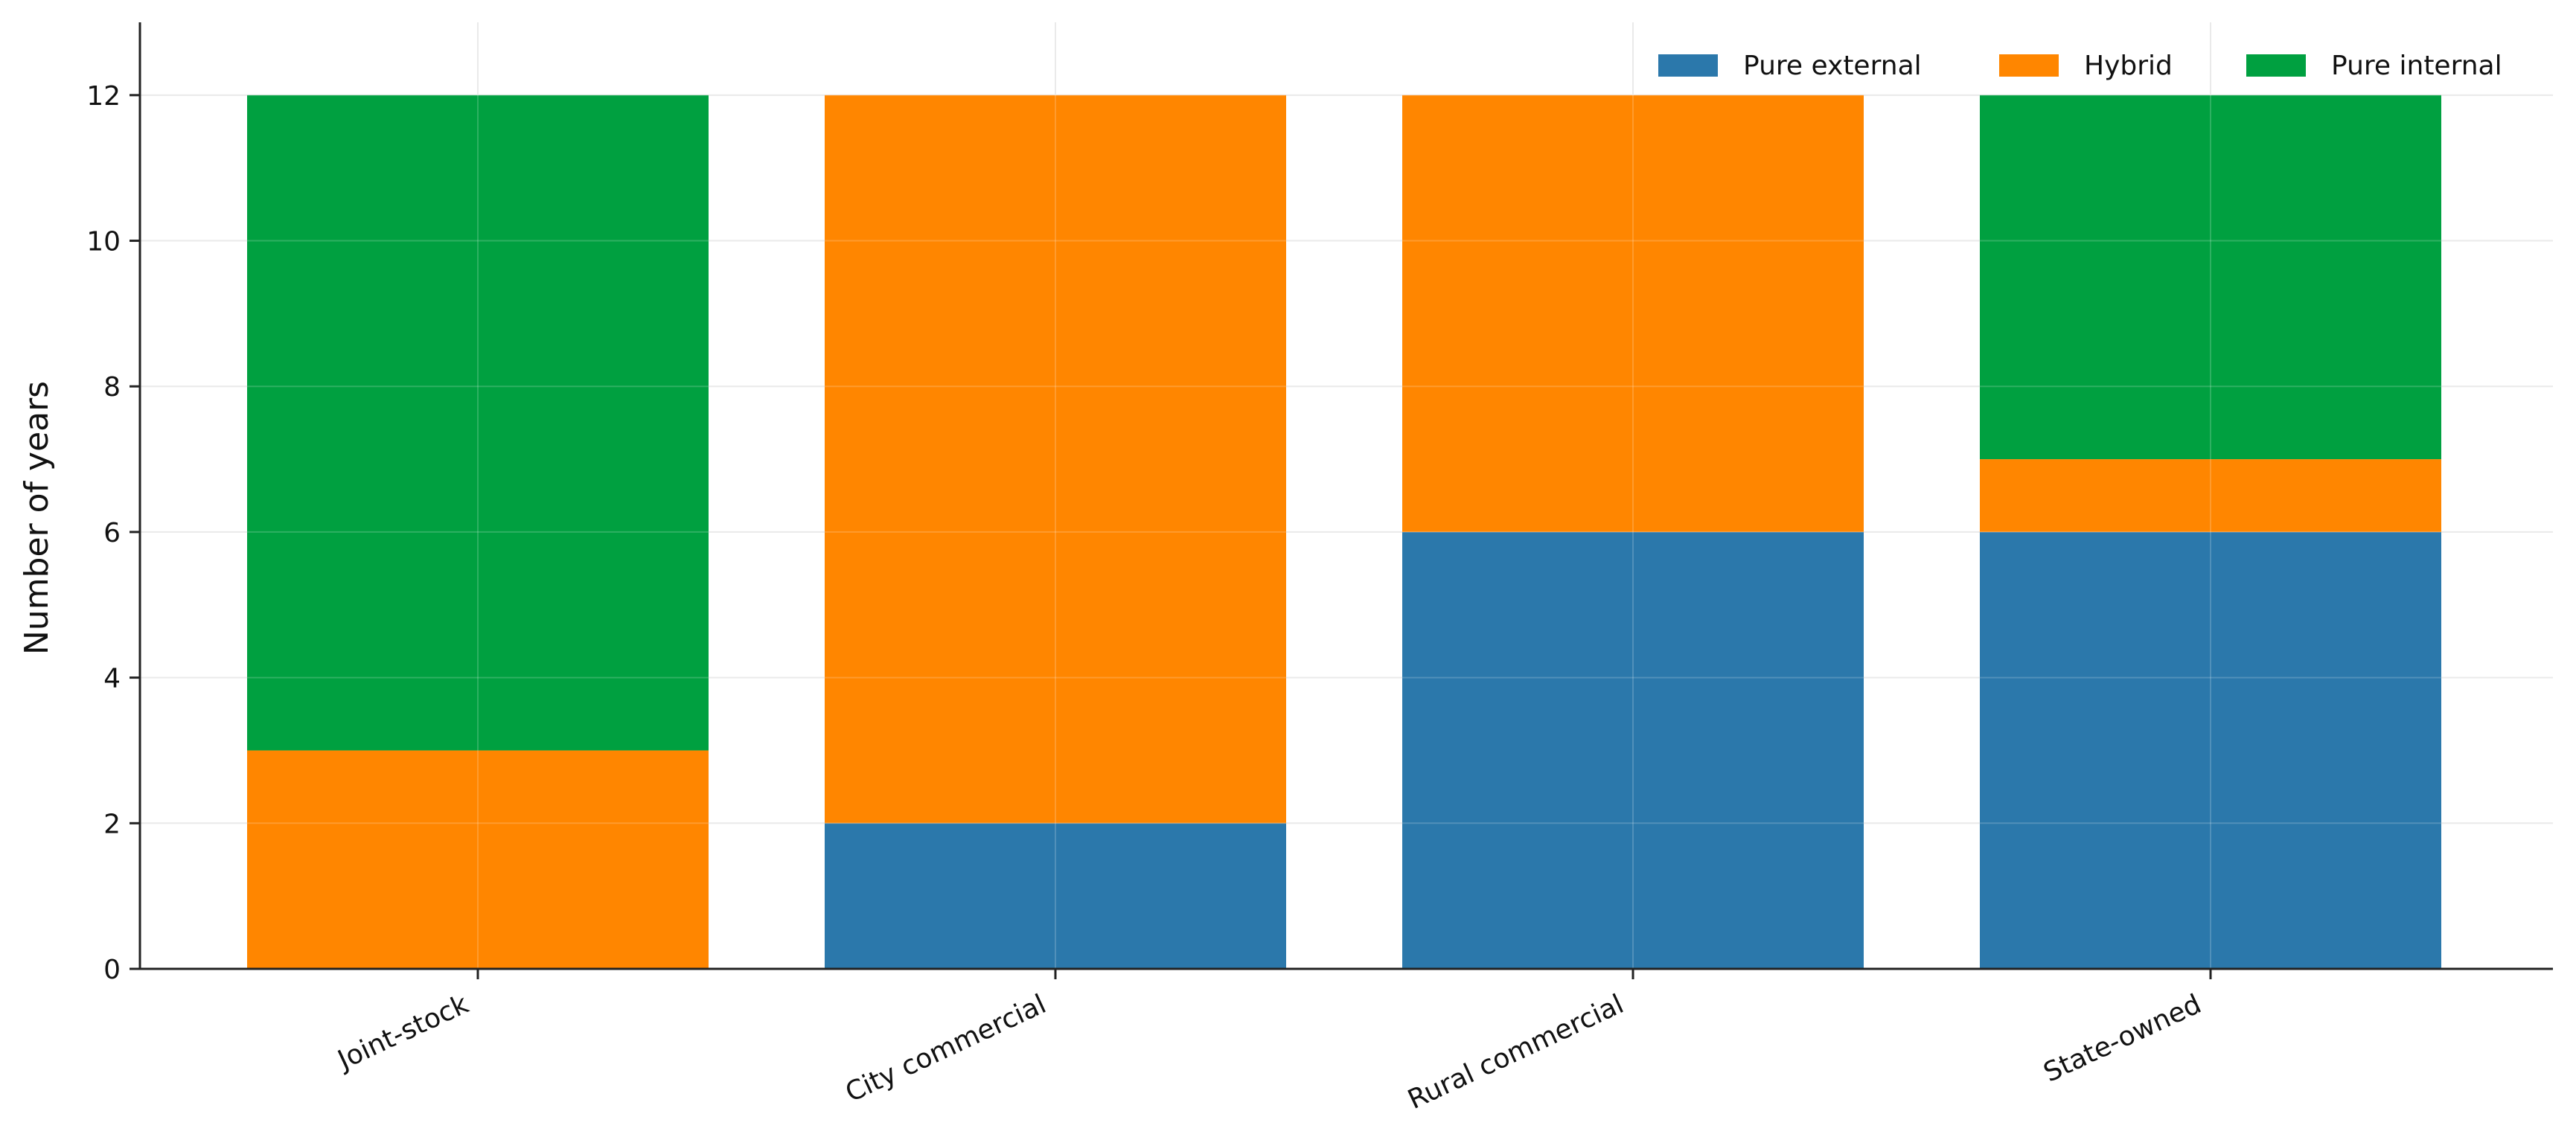  What do you see at coordinates (112, 679) in the screenshot?
I see `y-tick-label: 4` at bounding box center [112, 679].